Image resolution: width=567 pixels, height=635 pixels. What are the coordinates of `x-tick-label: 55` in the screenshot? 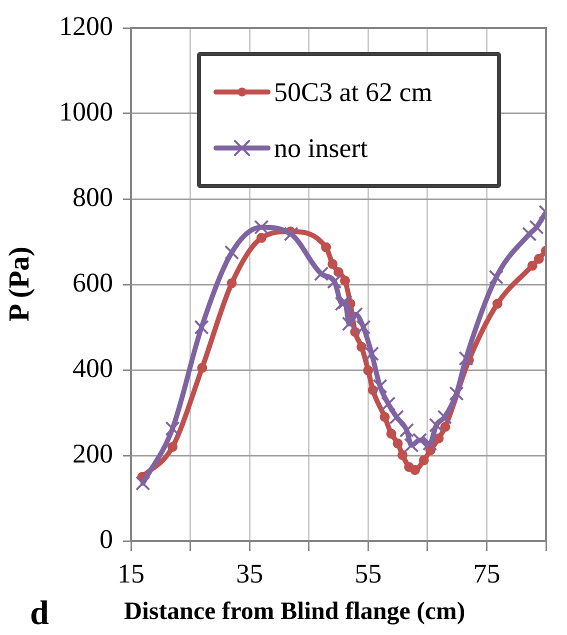 It's located at (368, 573).